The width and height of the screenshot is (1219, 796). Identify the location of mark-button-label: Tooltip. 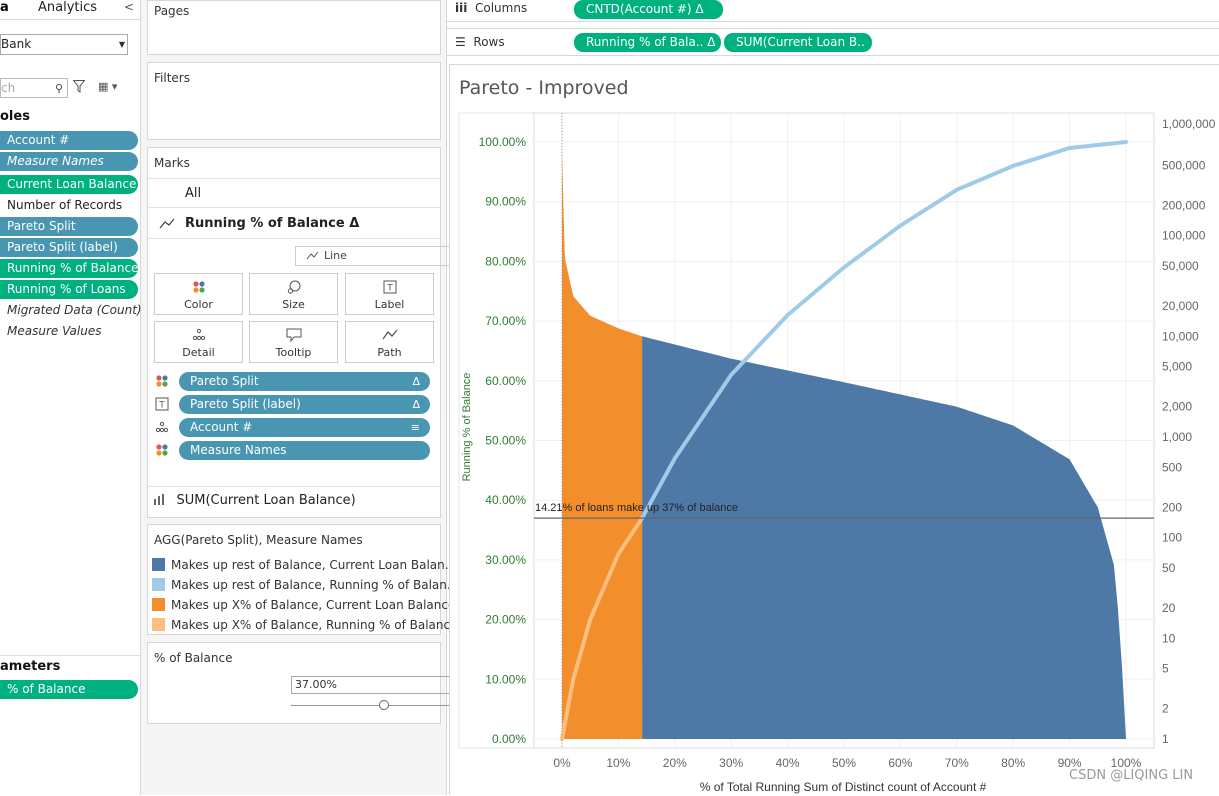
(293, 352).